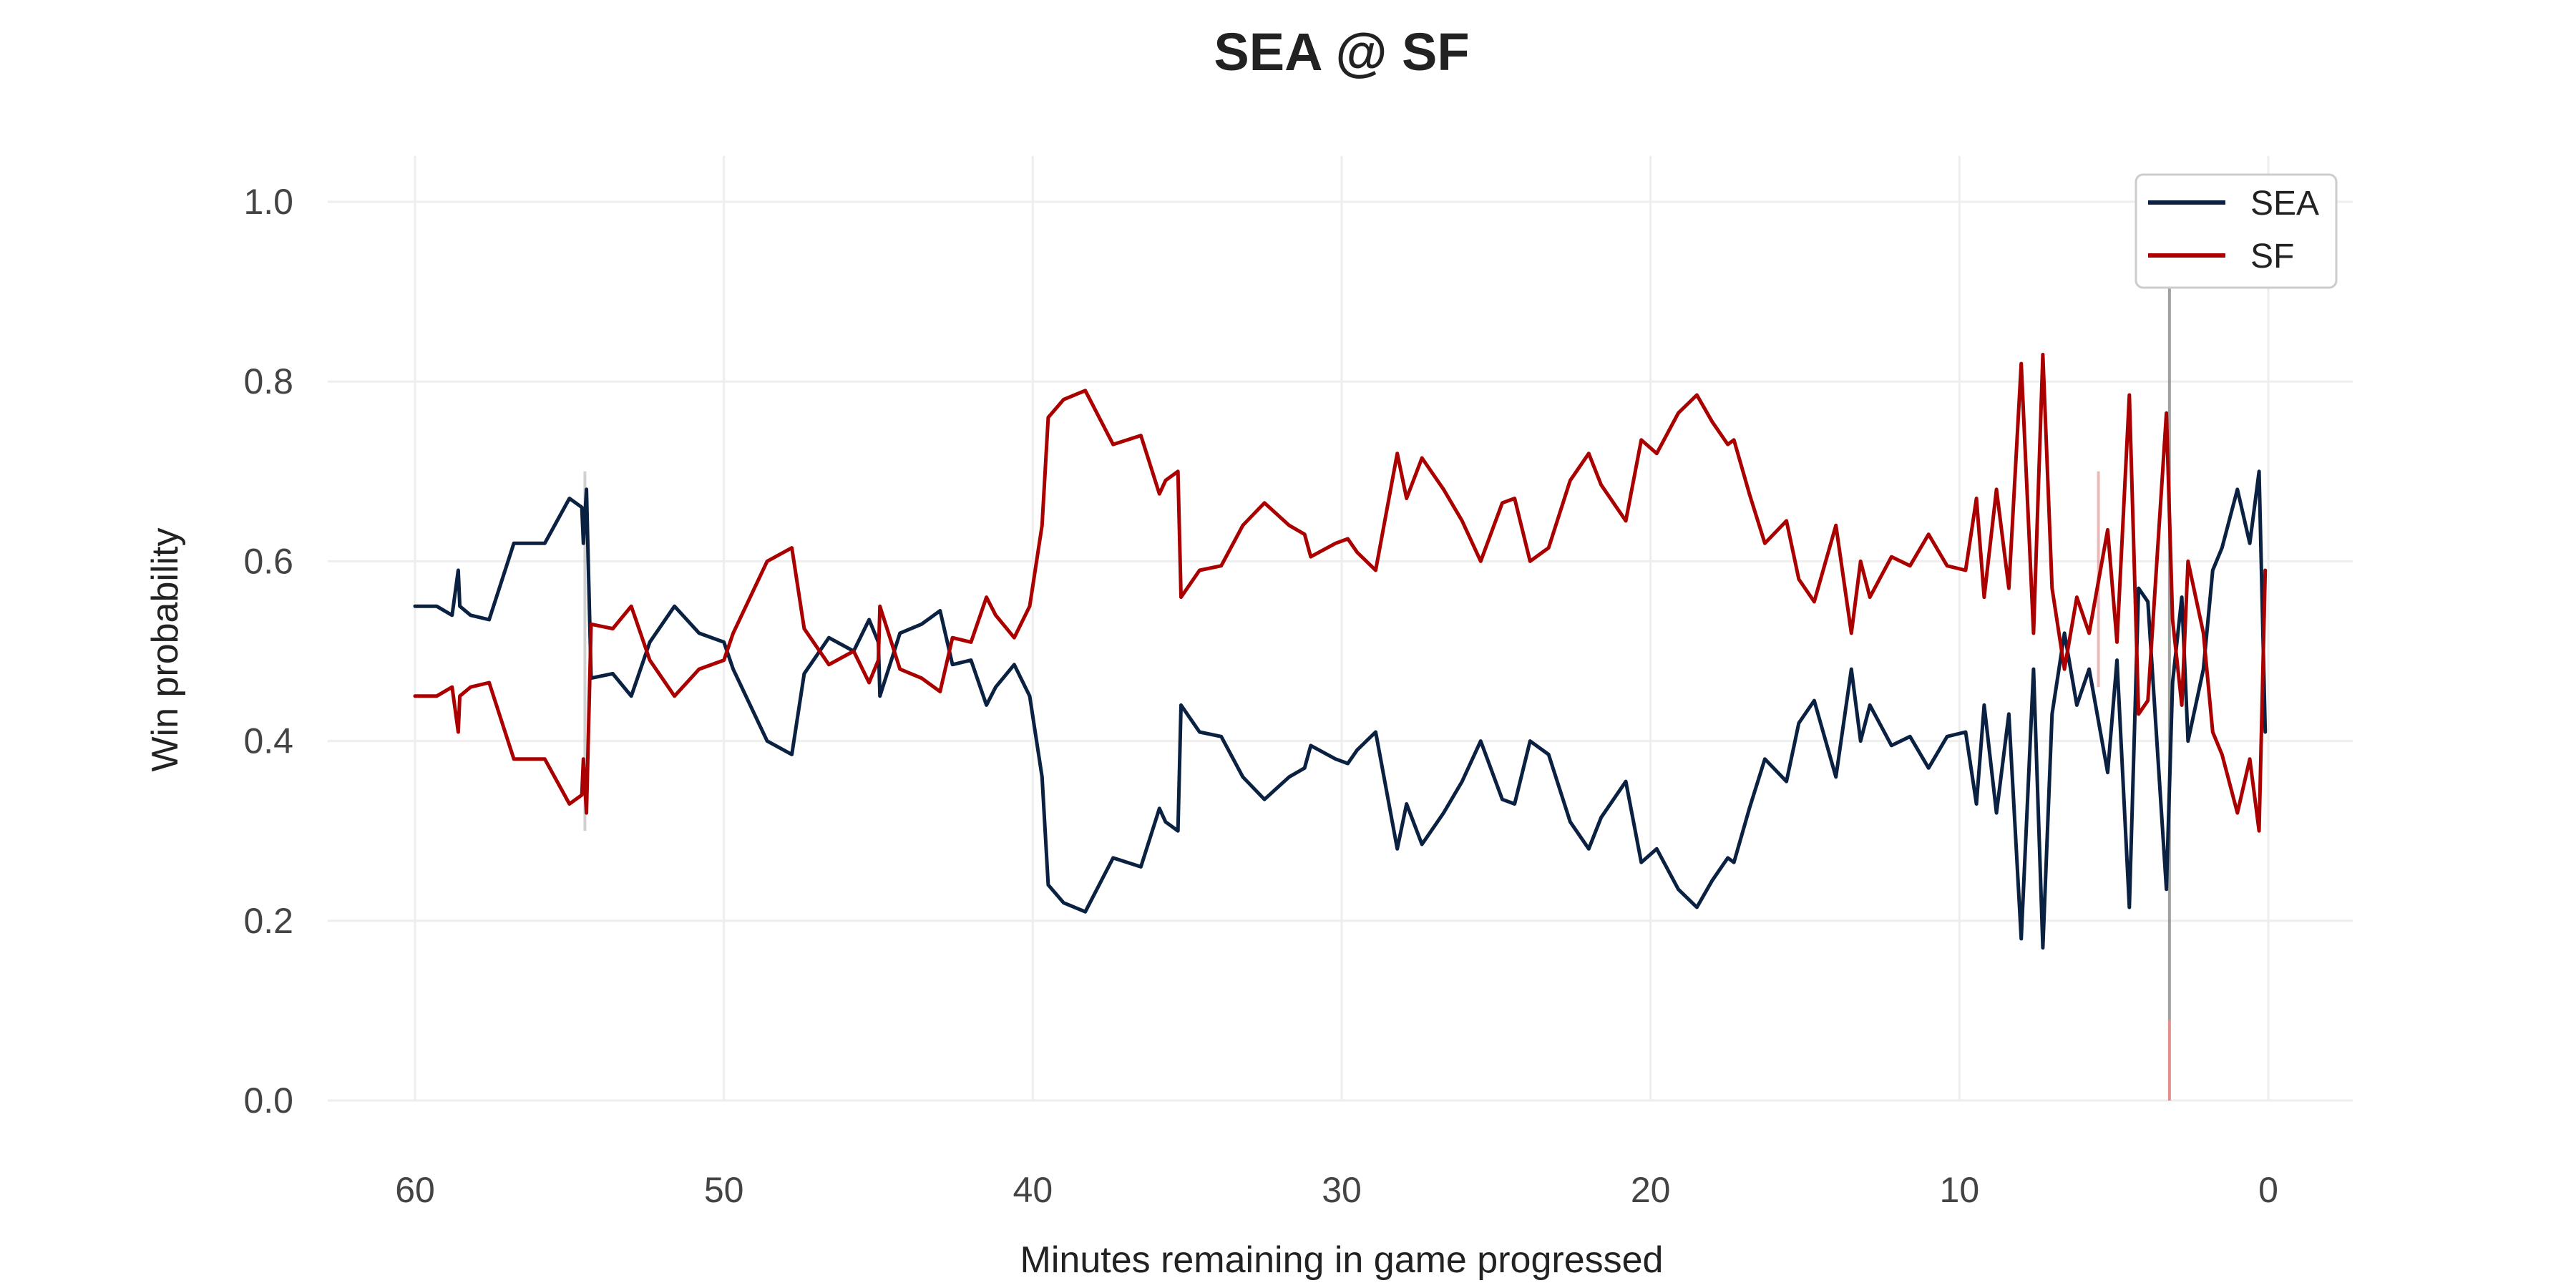  Describe the element at coordinates (268, 561) in the screenshot. I see `y-tick-label: 0.6` at that location.